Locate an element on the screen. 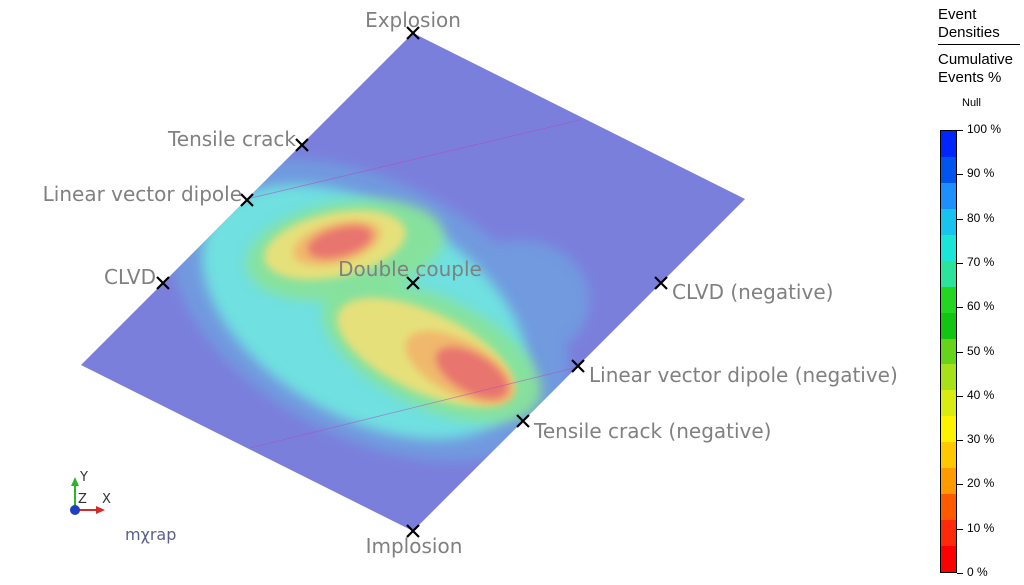 The image size is (1024, 585). colorbar-tick-label: 10 % is located at coordinates (981, 527).